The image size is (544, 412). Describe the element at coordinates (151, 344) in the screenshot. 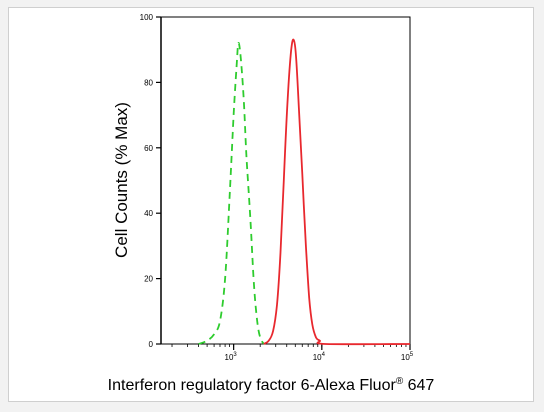

I see `y-tick-label: 0` at that location.